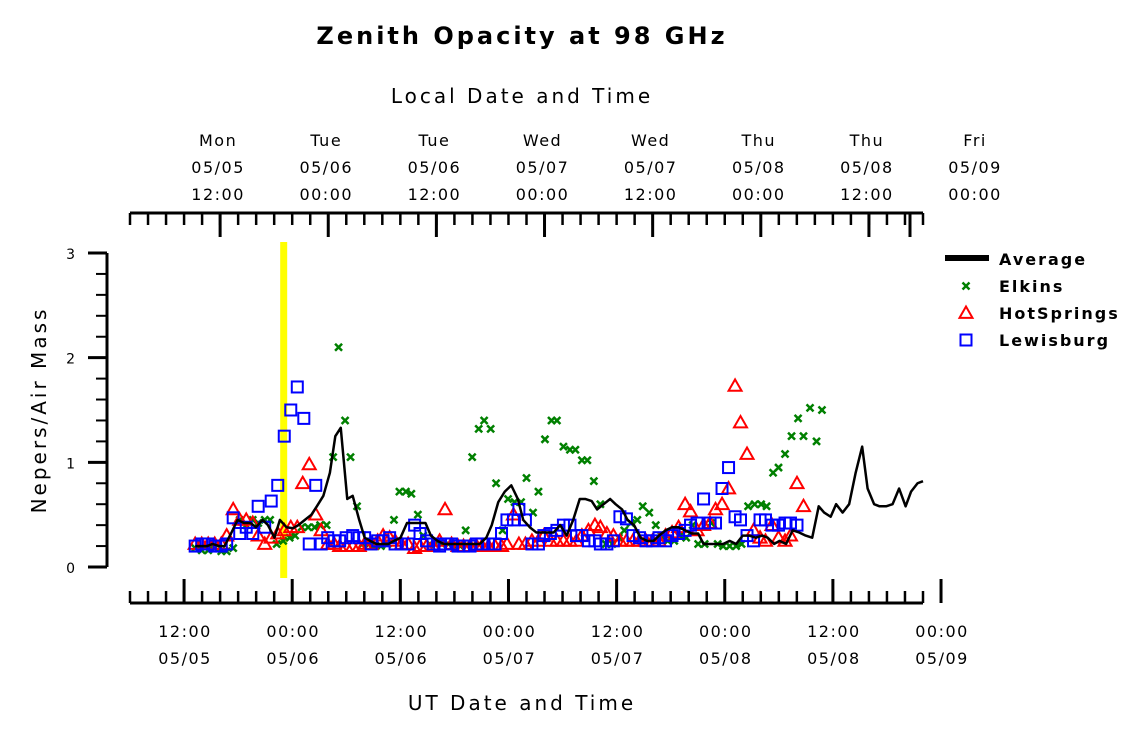 This screenshot has width=1125, height=731. What do you see at coordinates (435, 167) in the screenshot?
I see `top-tick-label: 05/06` at bounding box center [435, 167].